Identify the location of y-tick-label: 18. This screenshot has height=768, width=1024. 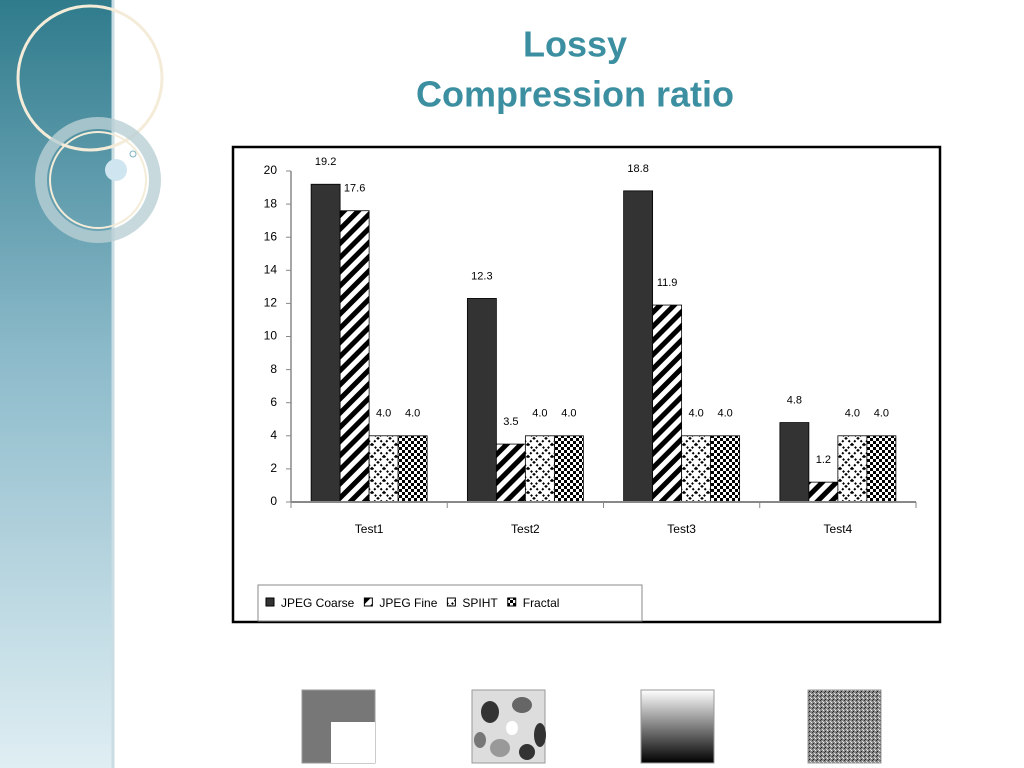
(271, 203).